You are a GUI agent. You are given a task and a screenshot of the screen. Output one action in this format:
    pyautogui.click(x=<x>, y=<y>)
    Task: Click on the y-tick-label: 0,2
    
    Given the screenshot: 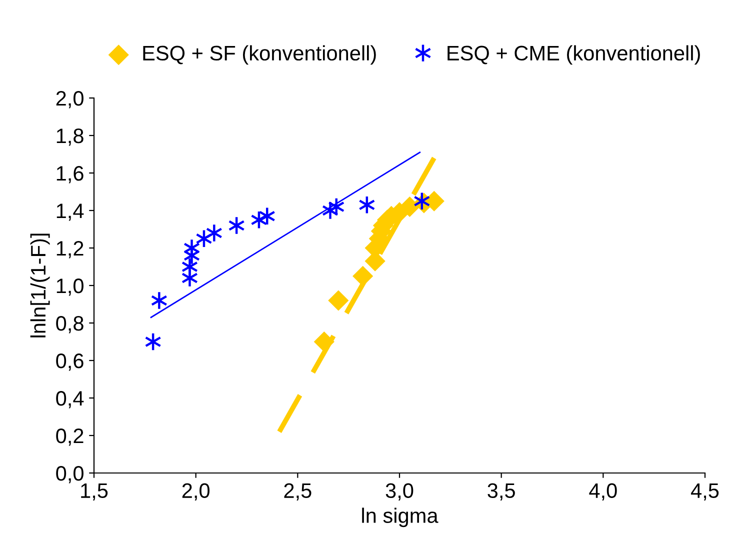 What is the action you would take?
    pyautogui.click(x=70, y=437)
    